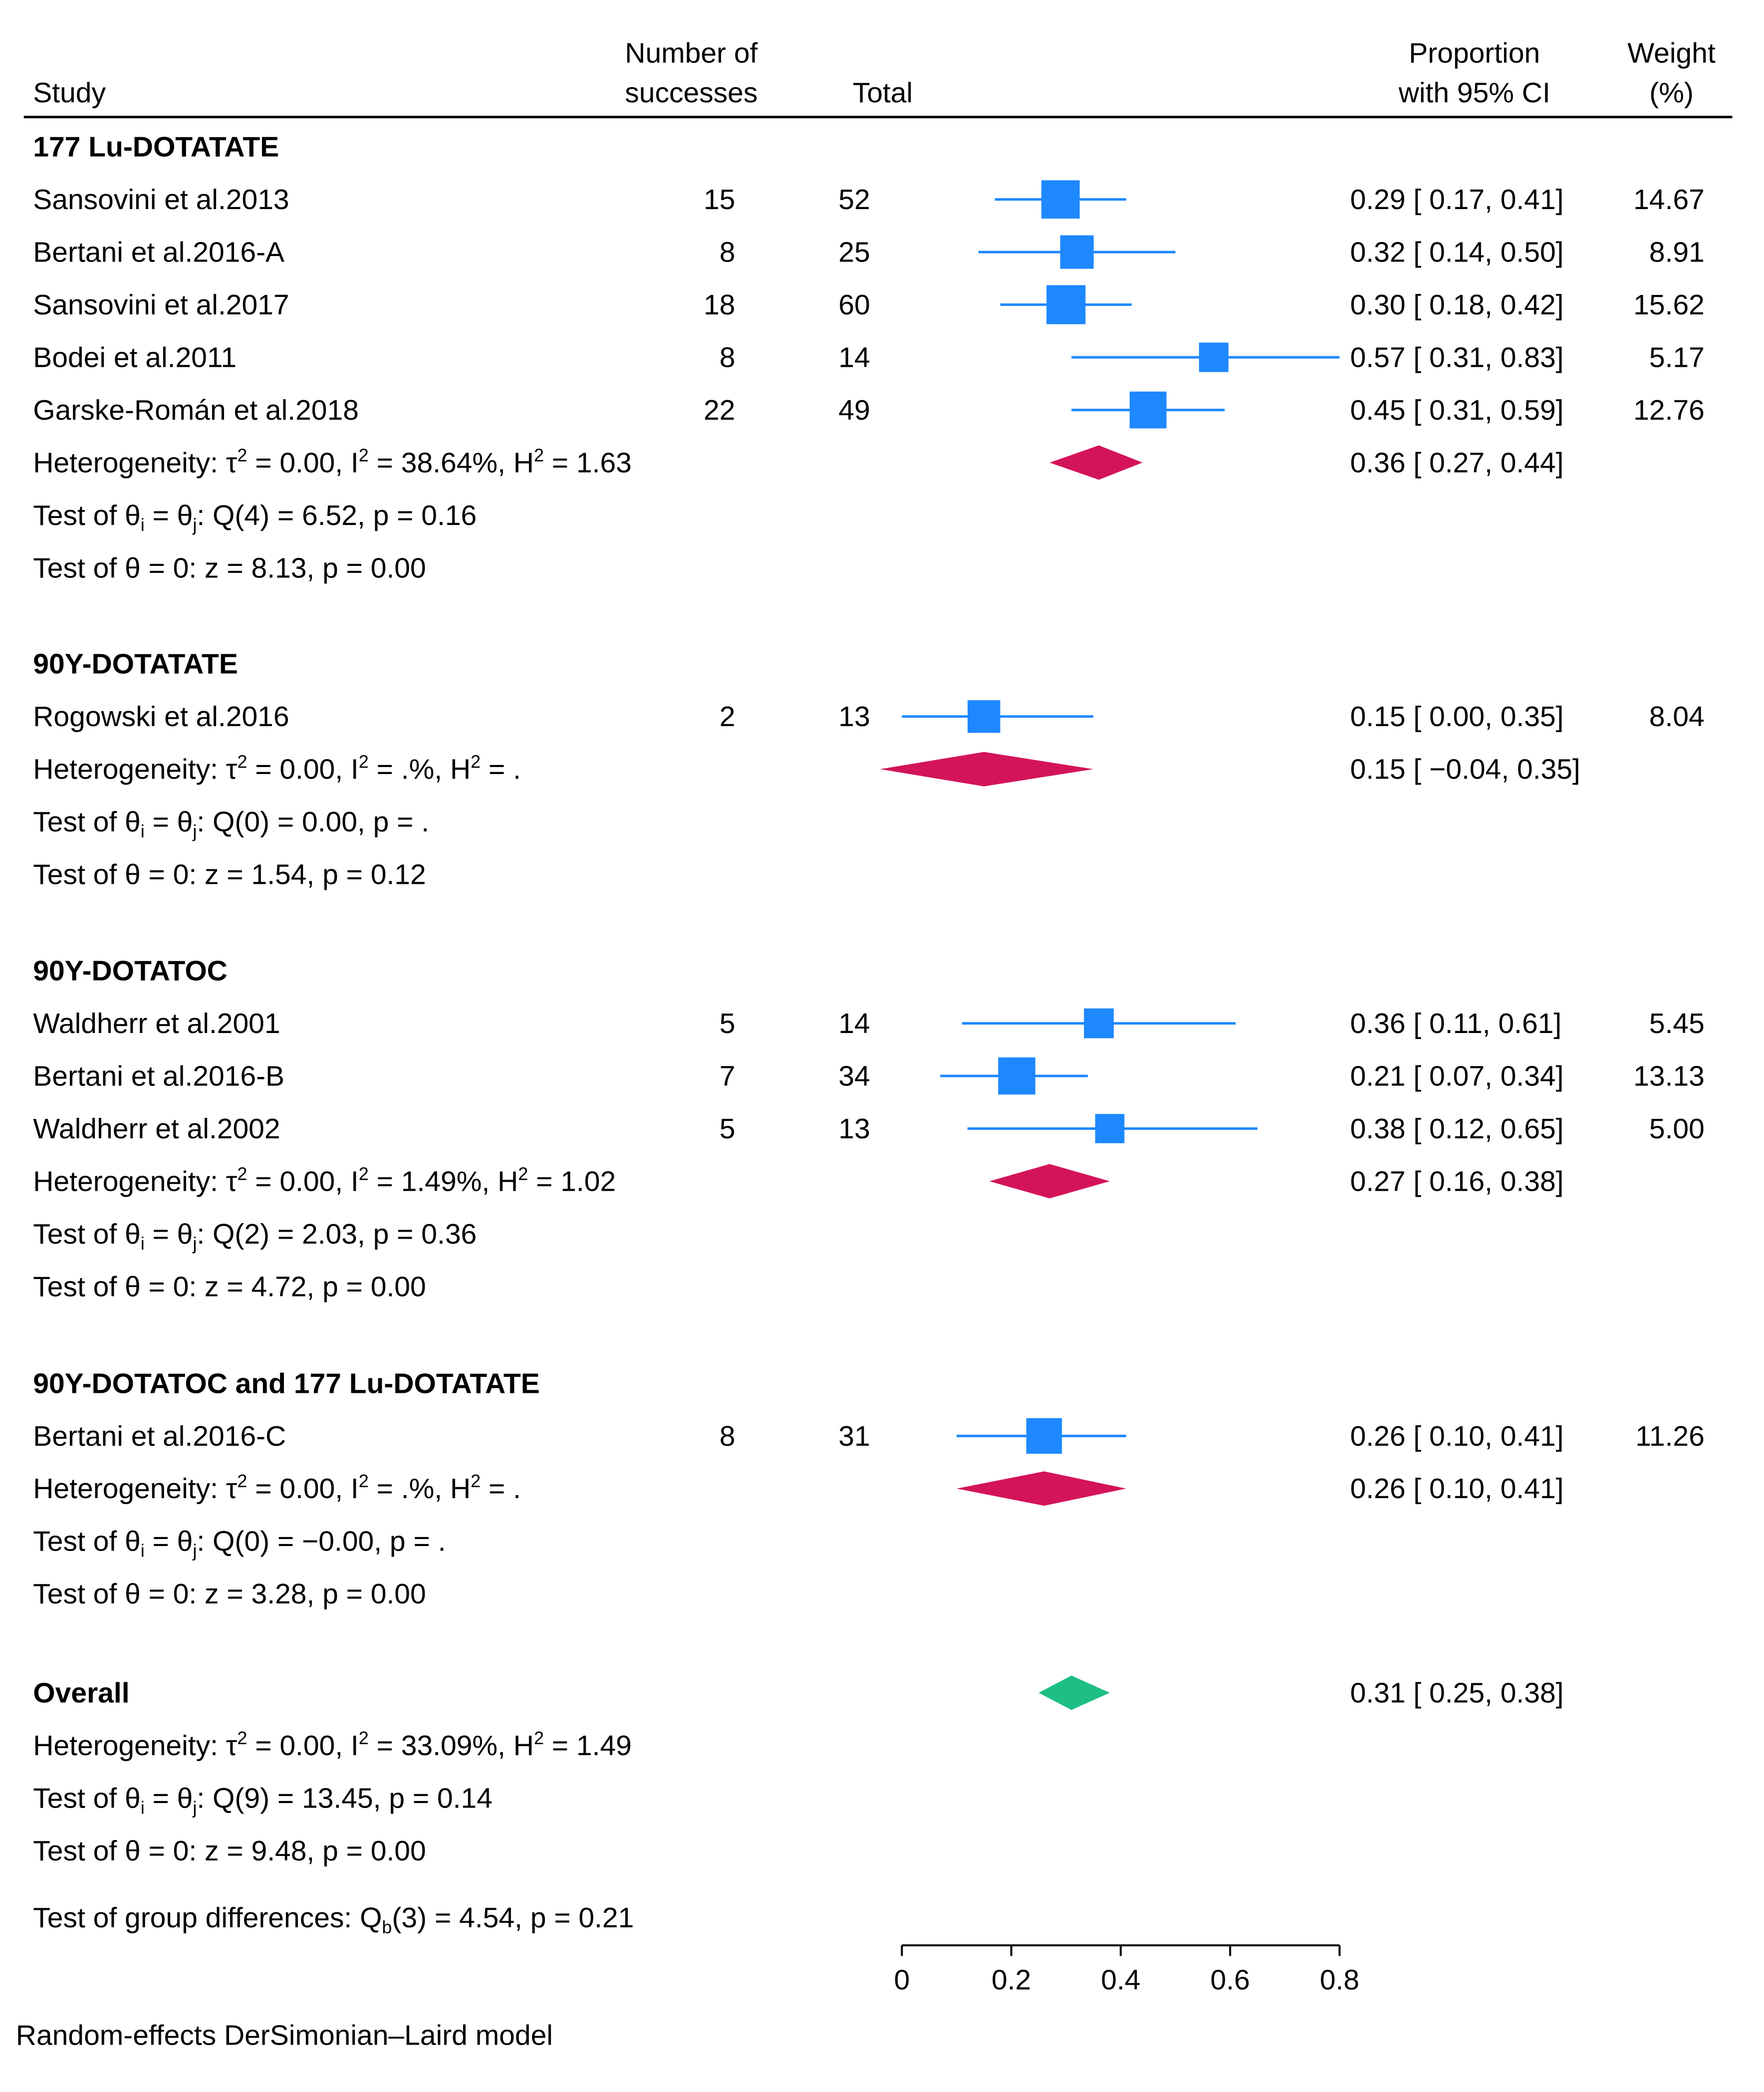 This screenshot has height=2092, width=1764. I want to click on study-total: 49, so click(854, 410).